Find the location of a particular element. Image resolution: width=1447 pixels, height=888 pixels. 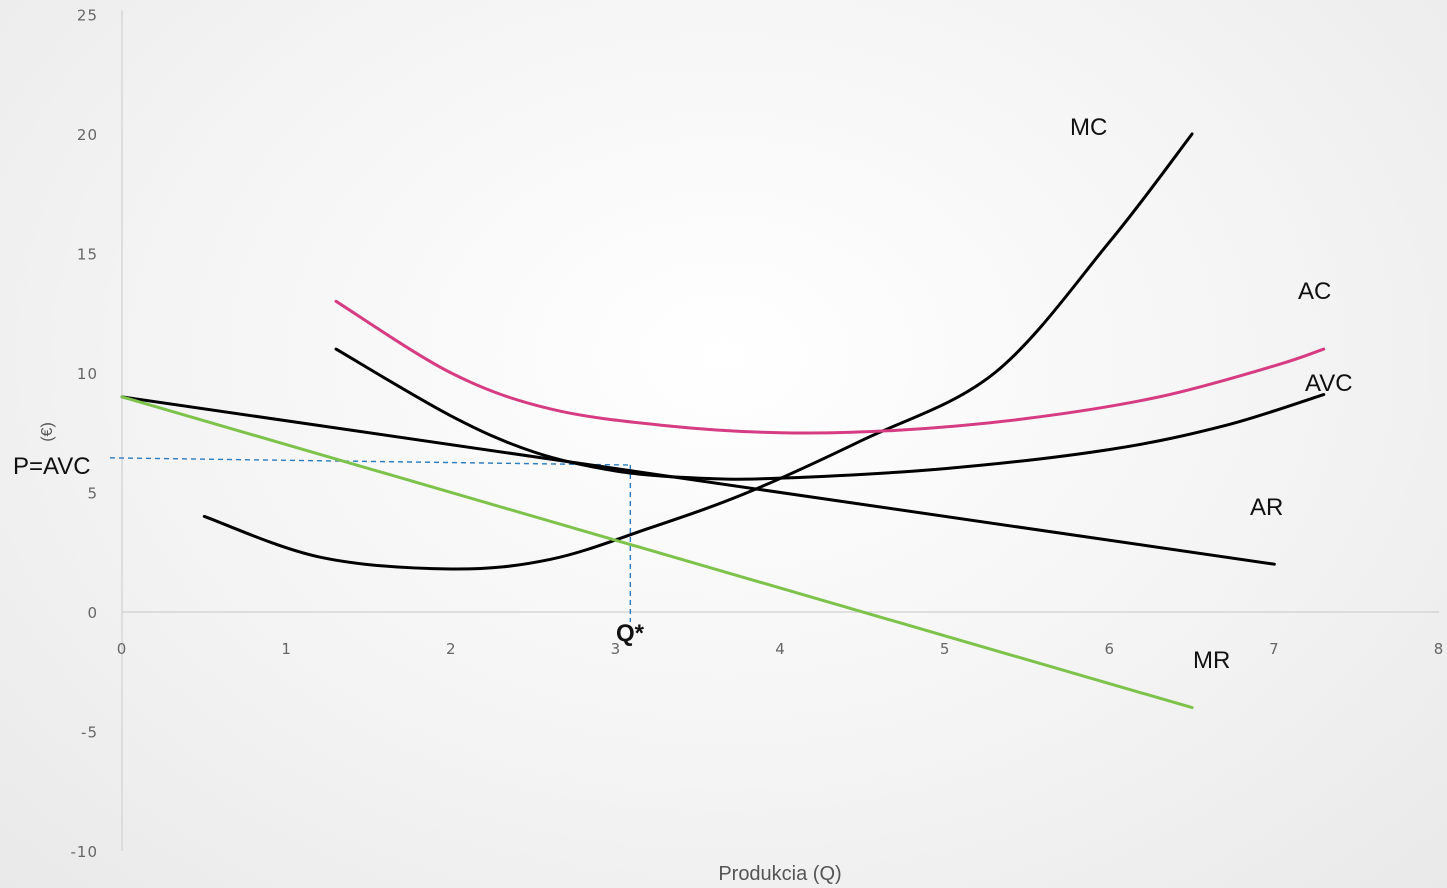

y-tick-label: 10 is located at coordinates (87, 374).